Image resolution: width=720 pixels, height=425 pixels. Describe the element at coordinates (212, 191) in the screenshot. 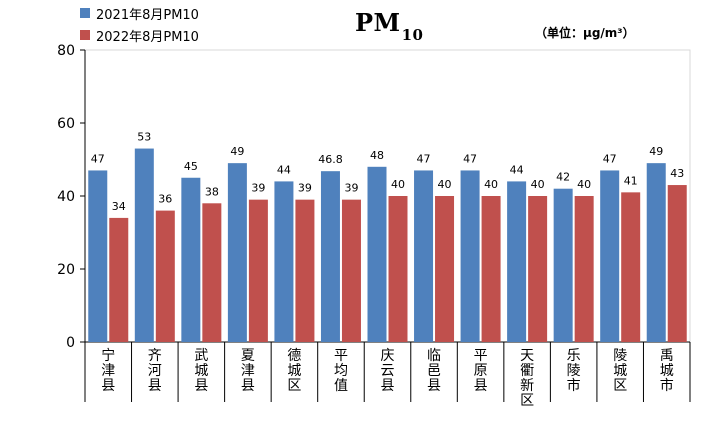

I see `bar-value-label: 38` at that location.